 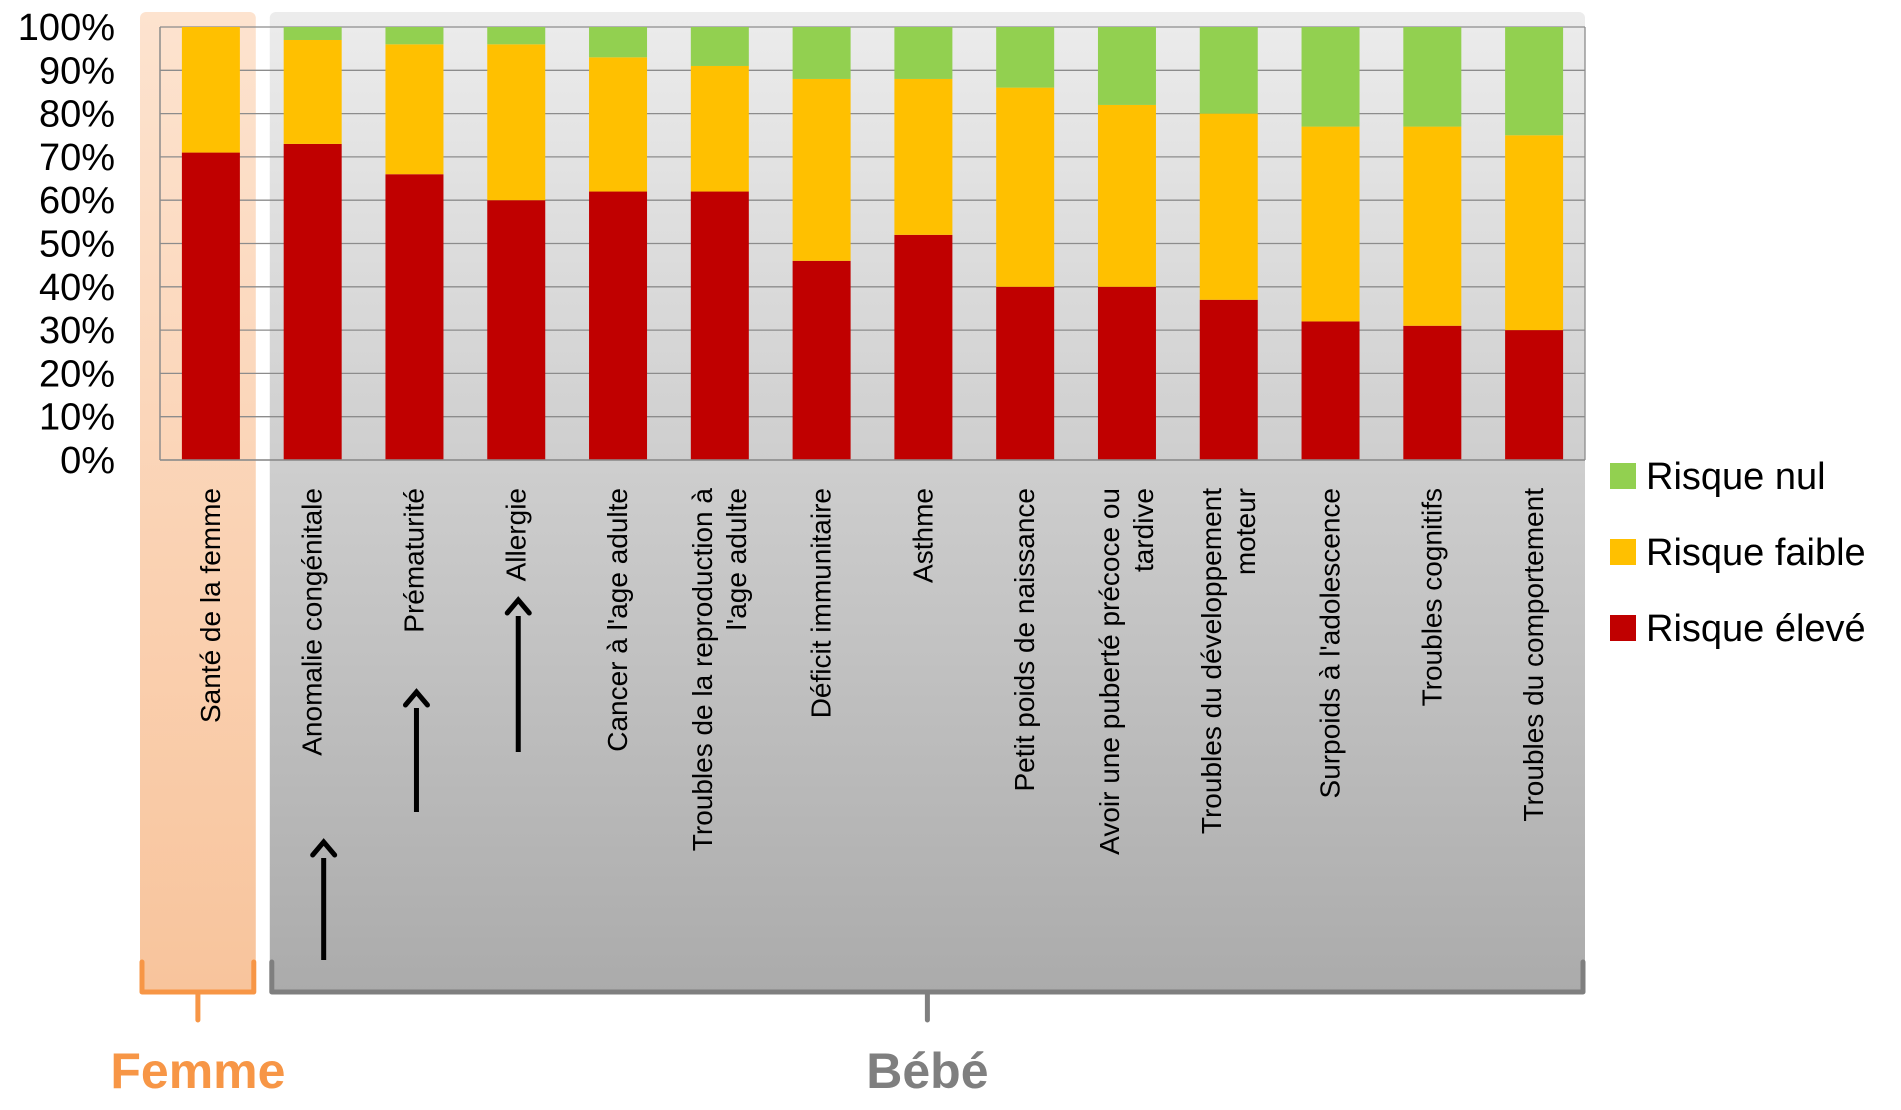 What do you see at coordinates (1431, 597) in the screenshot?
I see `x-tick-label: Troubles cognitifs` at bounding box center [1431, 597].